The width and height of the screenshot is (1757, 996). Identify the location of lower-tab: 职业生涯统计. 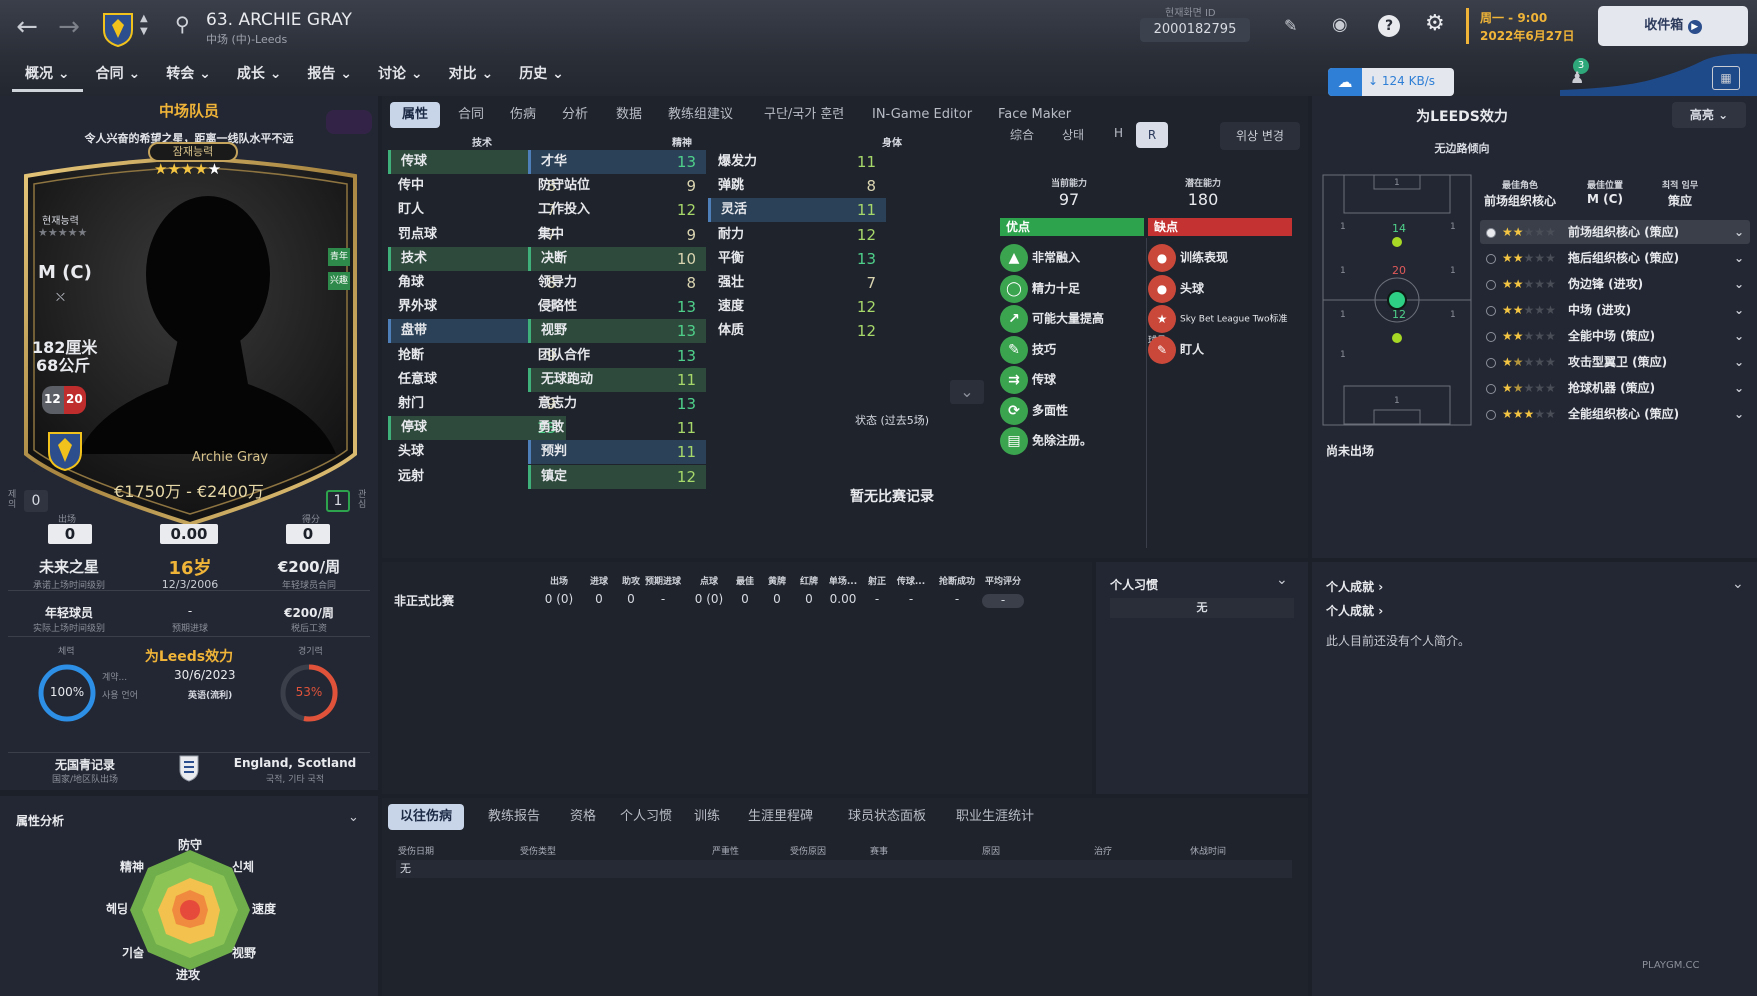
(995, 816).